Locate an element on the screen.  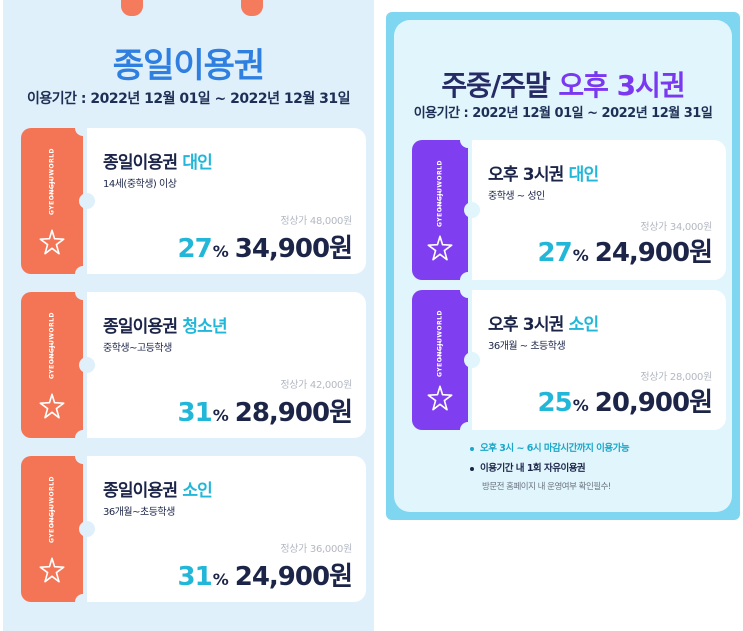
sale-price: 31% 24,900원 is located at coordinates (265, 577).